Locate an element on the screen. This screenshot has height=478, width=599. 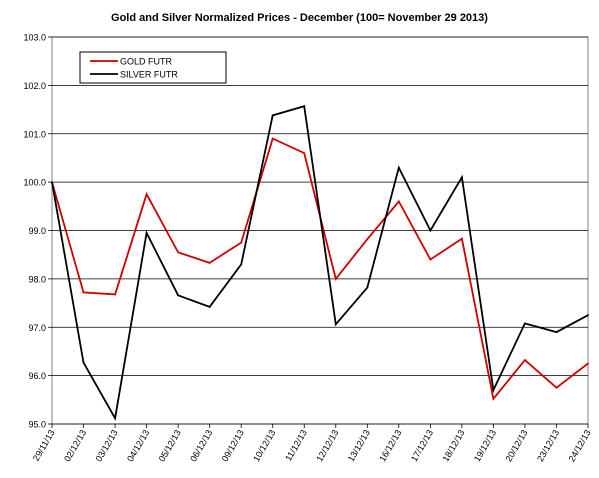
x-tick-label: 18/12/13 is located at coordinates (453, 445).